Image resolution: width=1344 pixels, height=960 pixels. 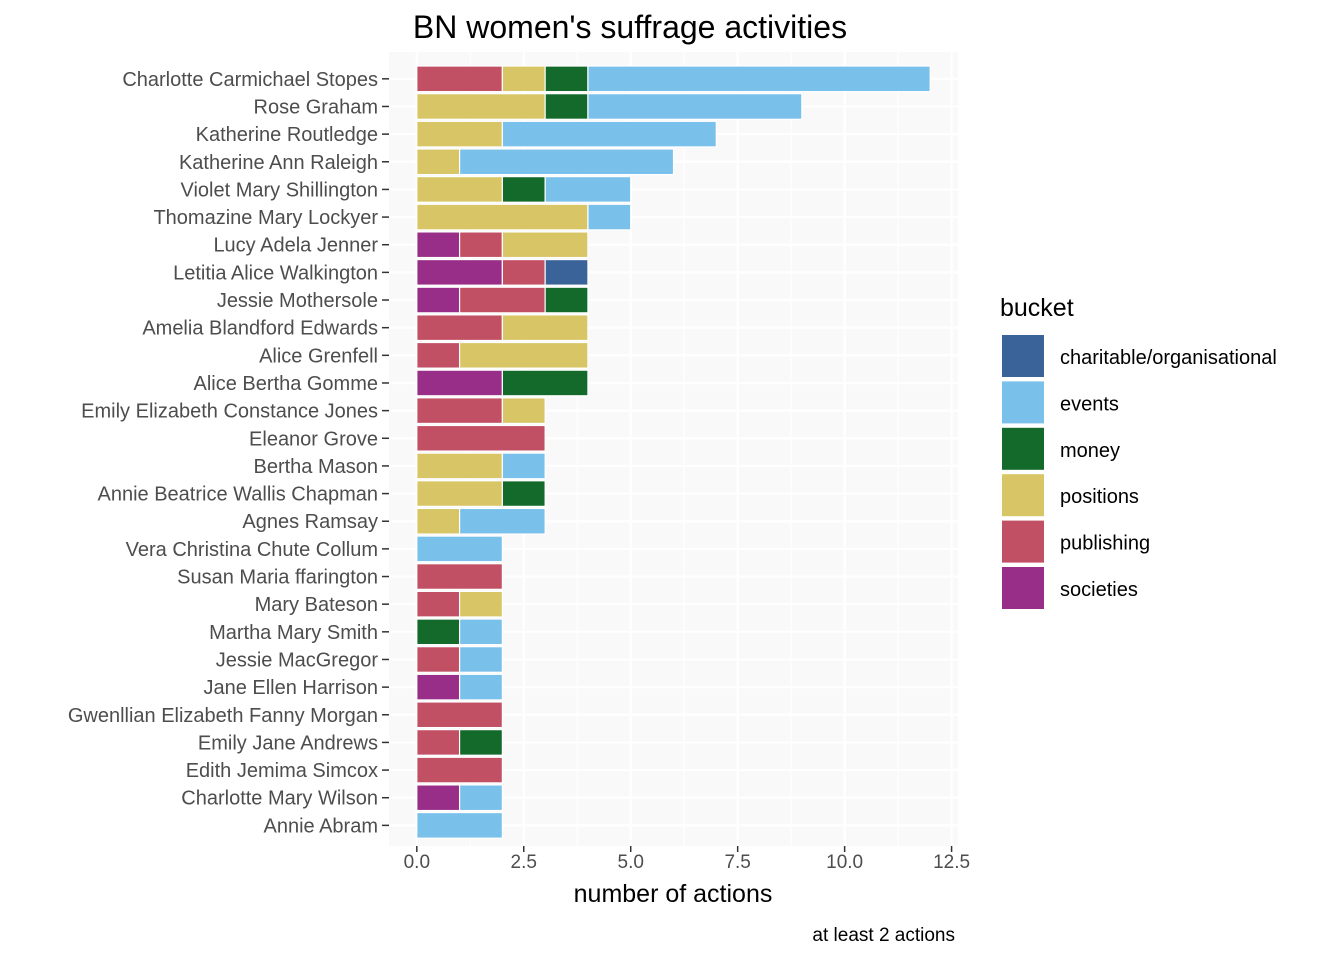 What do you see at coordinates (737, 862) in the screenshot?
I see `x-tick-label: 7.5` at bounding box center [737, 862].